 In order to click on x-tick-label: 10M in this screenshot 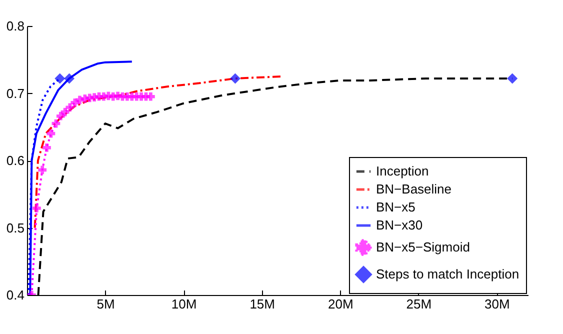, I will do `click(184, 304)`.